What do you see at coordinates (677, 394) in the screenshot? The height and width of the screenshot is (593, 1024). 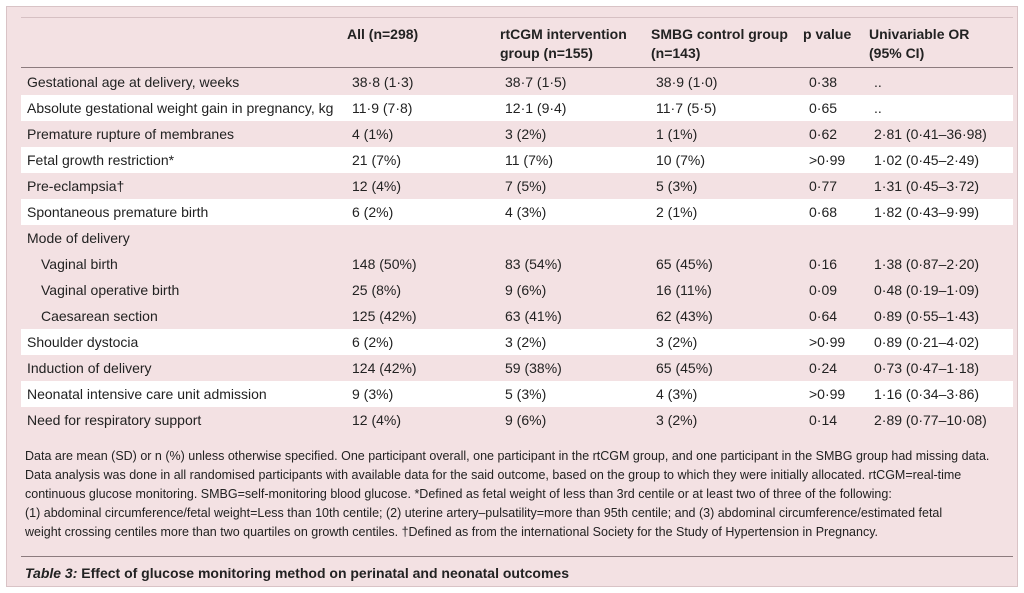 I see `cell-smbg: 4 (3%)` at bounding box center [677, 394].